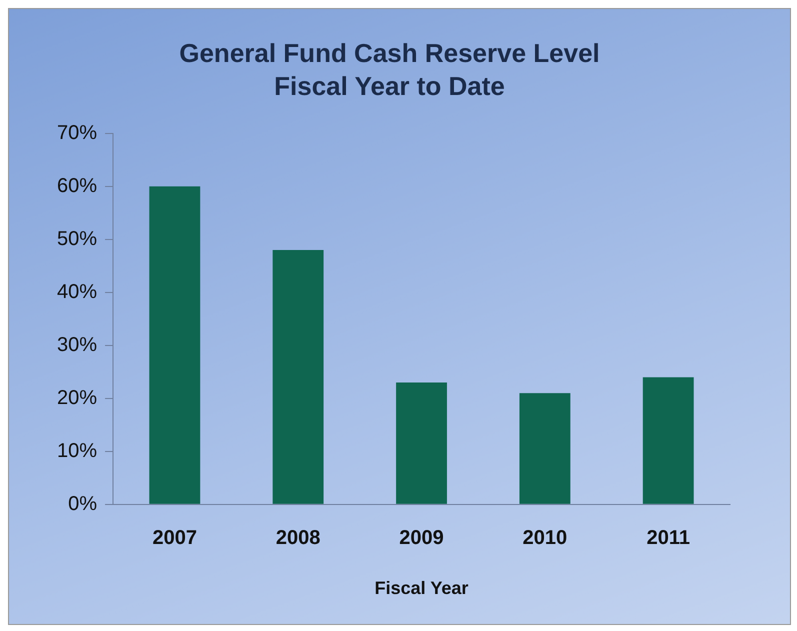 The width and height of the screenshot is (797, 631). Describe the element at coordinates (77, 397) in the screenshot. I see `y-tick-label: 20%` at that location.